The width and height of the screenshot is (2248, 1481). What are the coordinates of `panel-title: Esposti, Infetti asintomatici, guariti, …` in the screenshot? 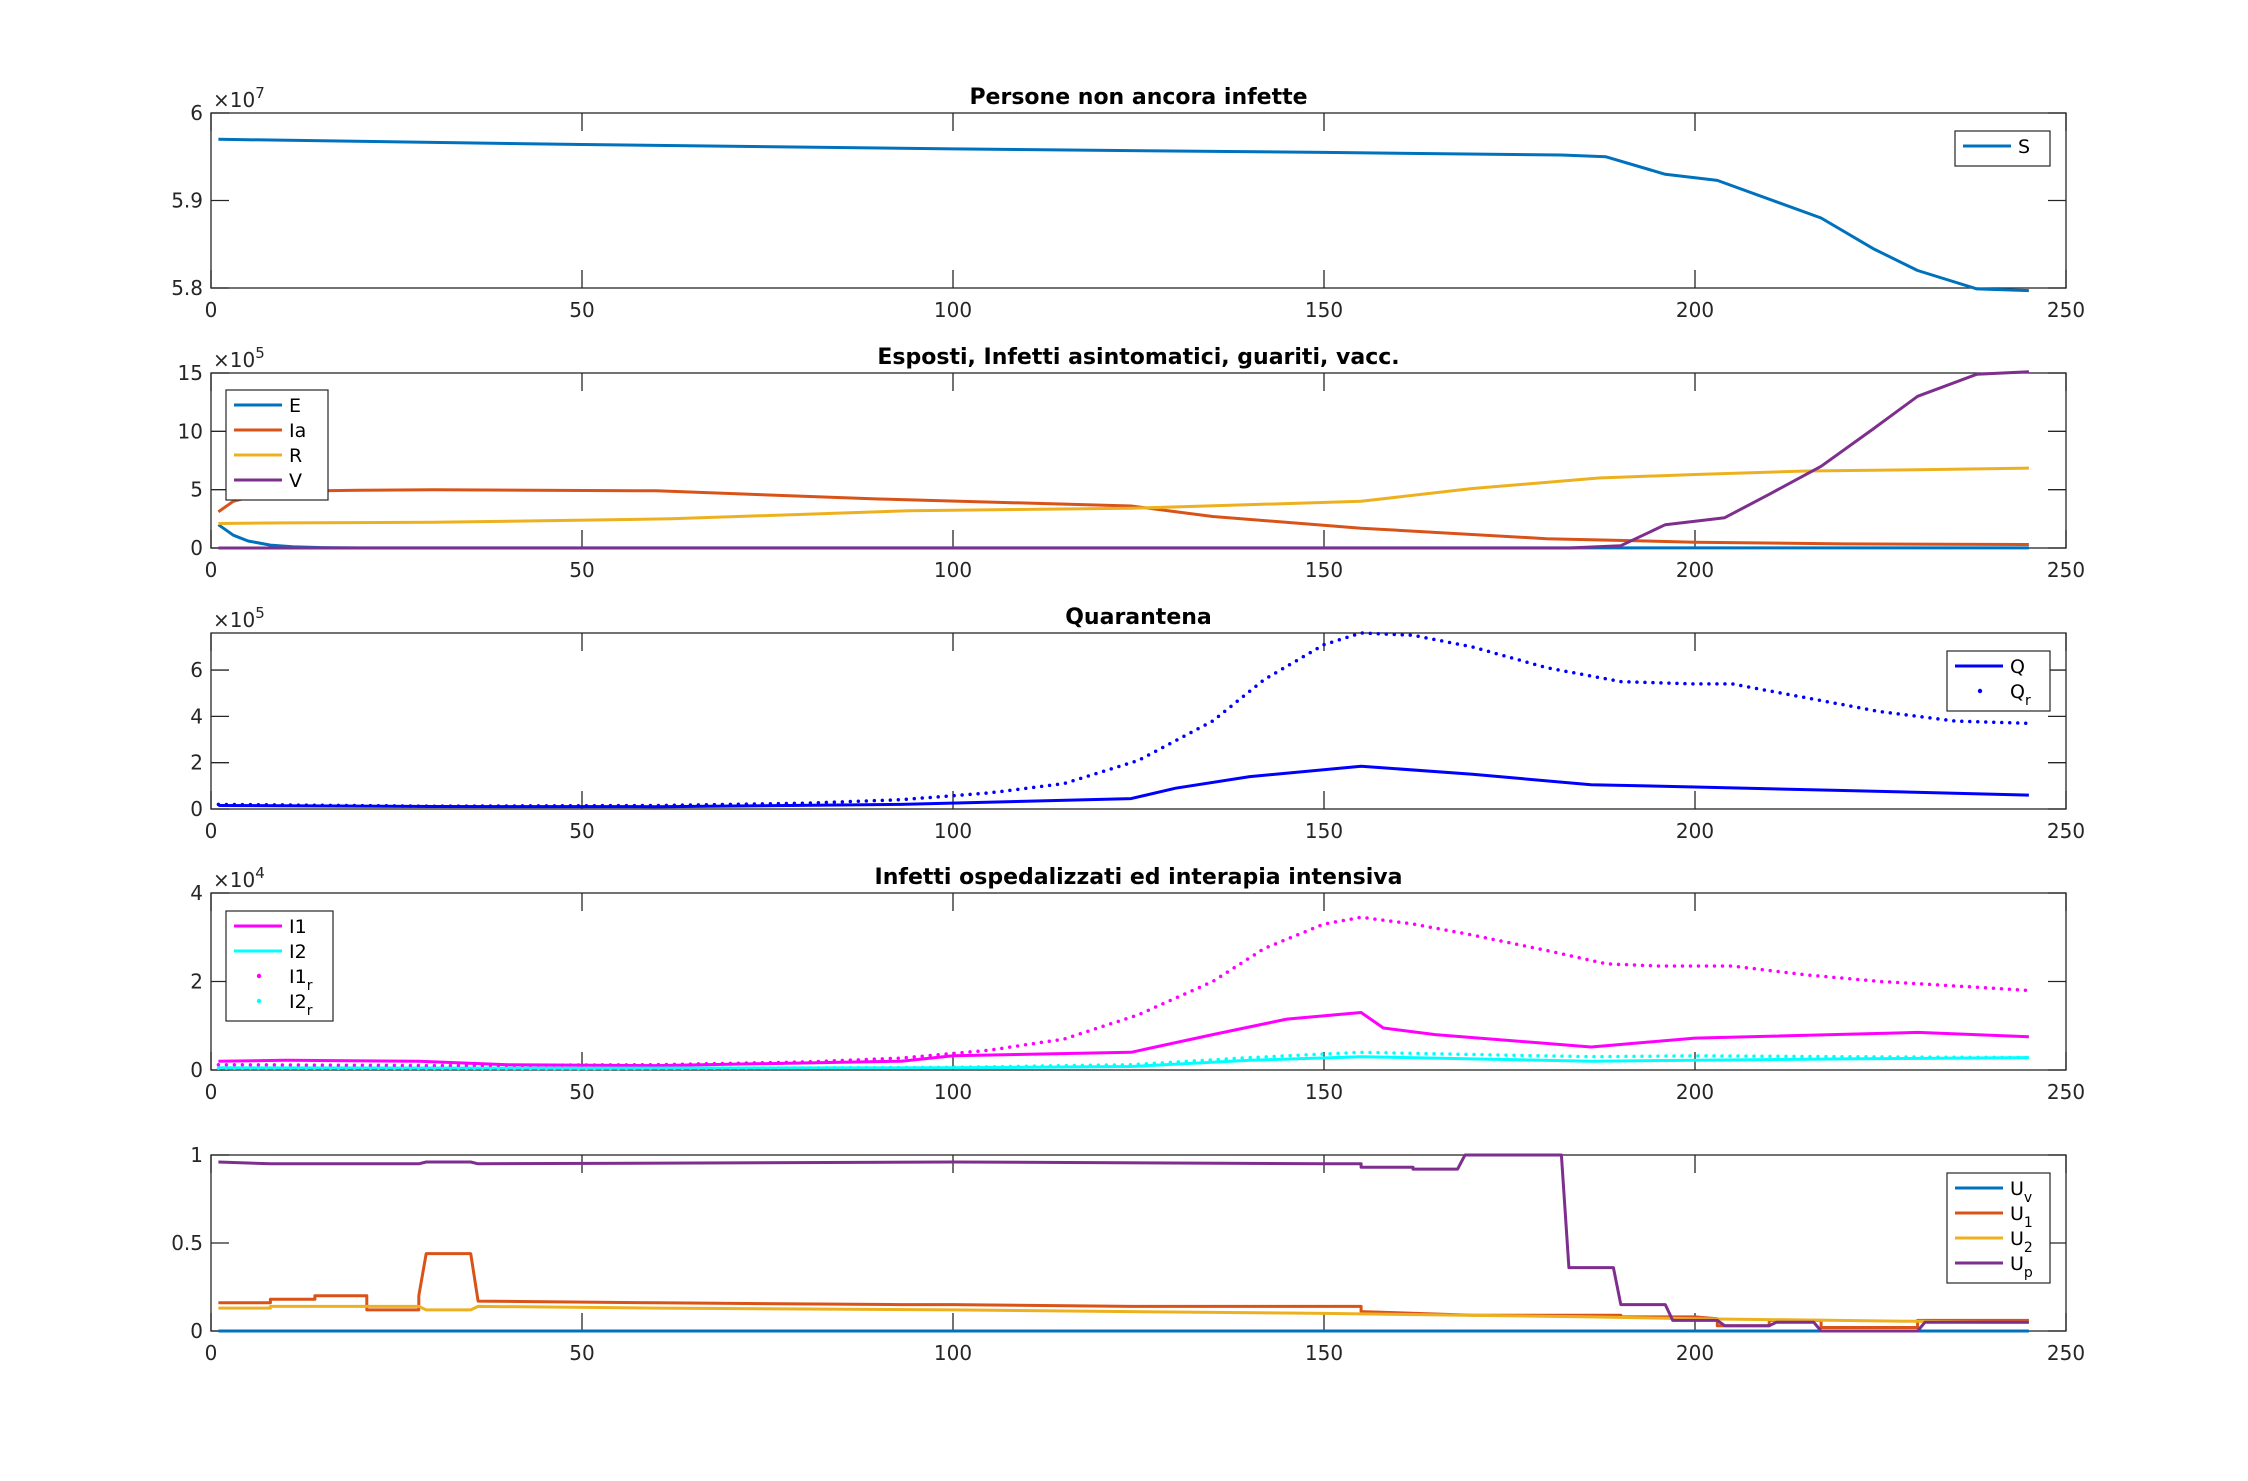 It's located at (1138, 357).